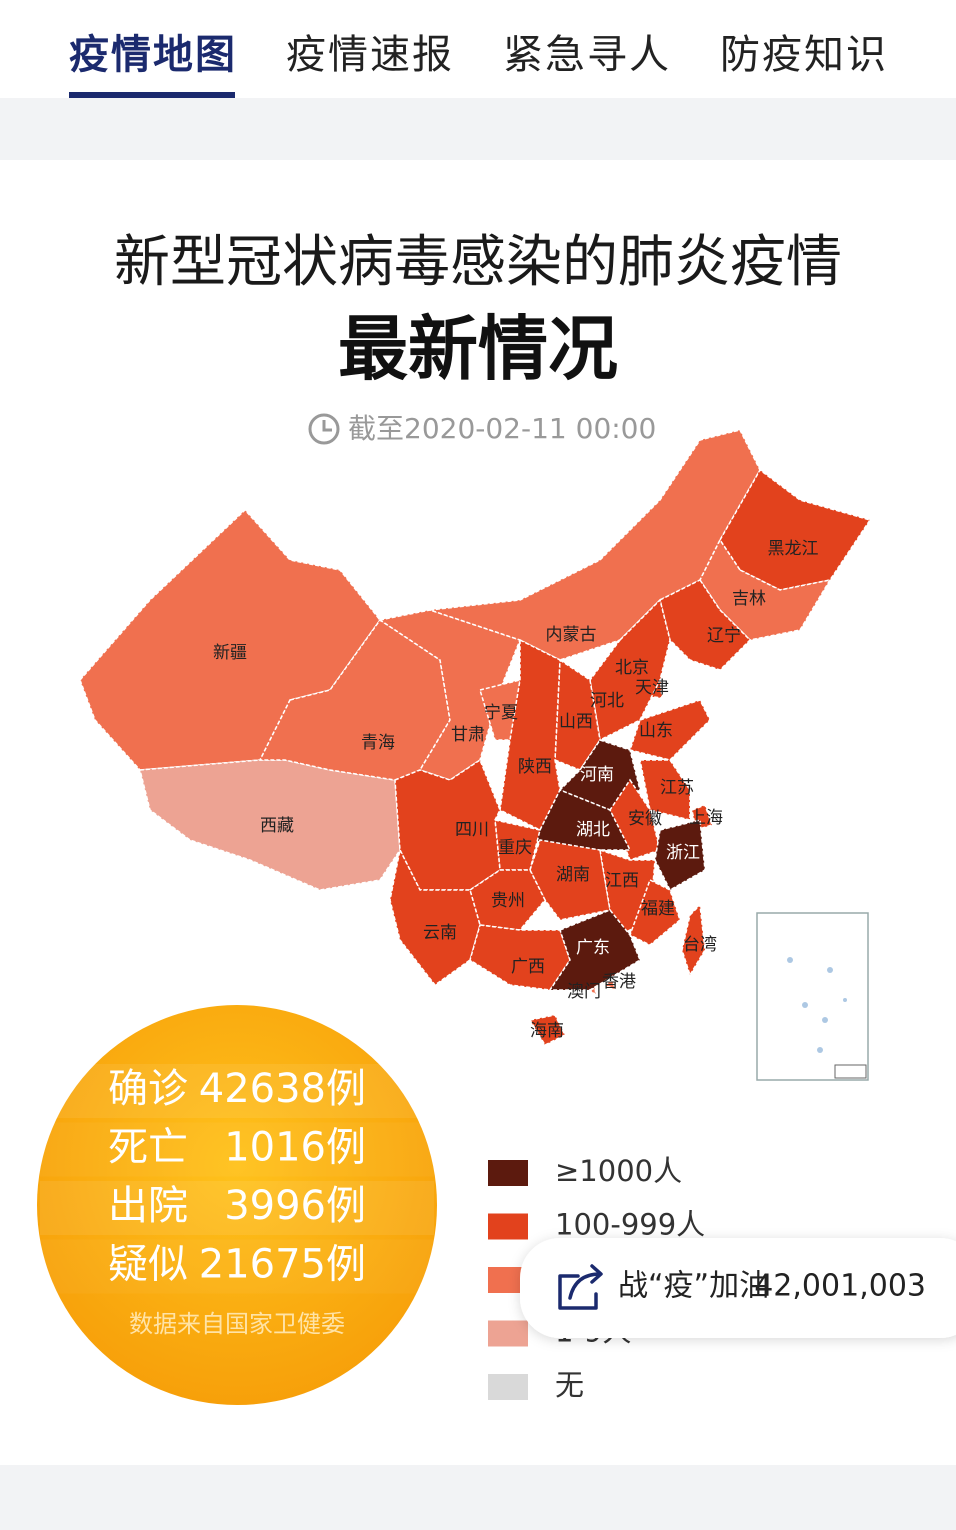 This screenshot has height=1530, width=956. I want to click on province-label: 四川, so click(472, 830).